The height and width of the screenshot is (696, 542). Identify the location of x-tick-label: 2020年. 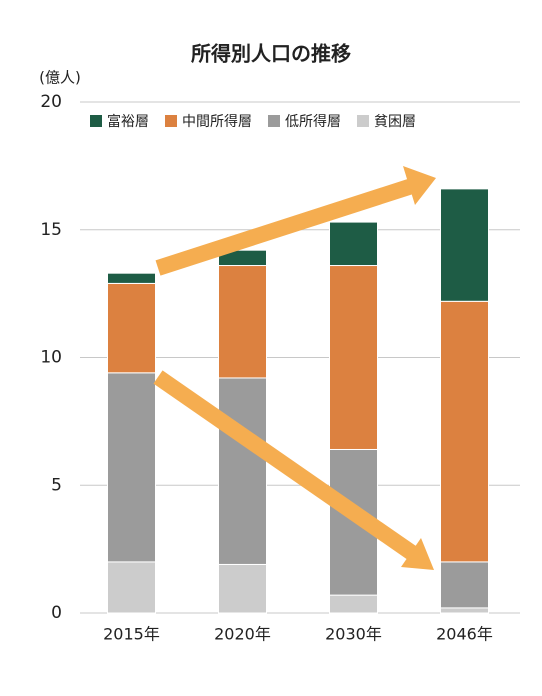
(242, 634).